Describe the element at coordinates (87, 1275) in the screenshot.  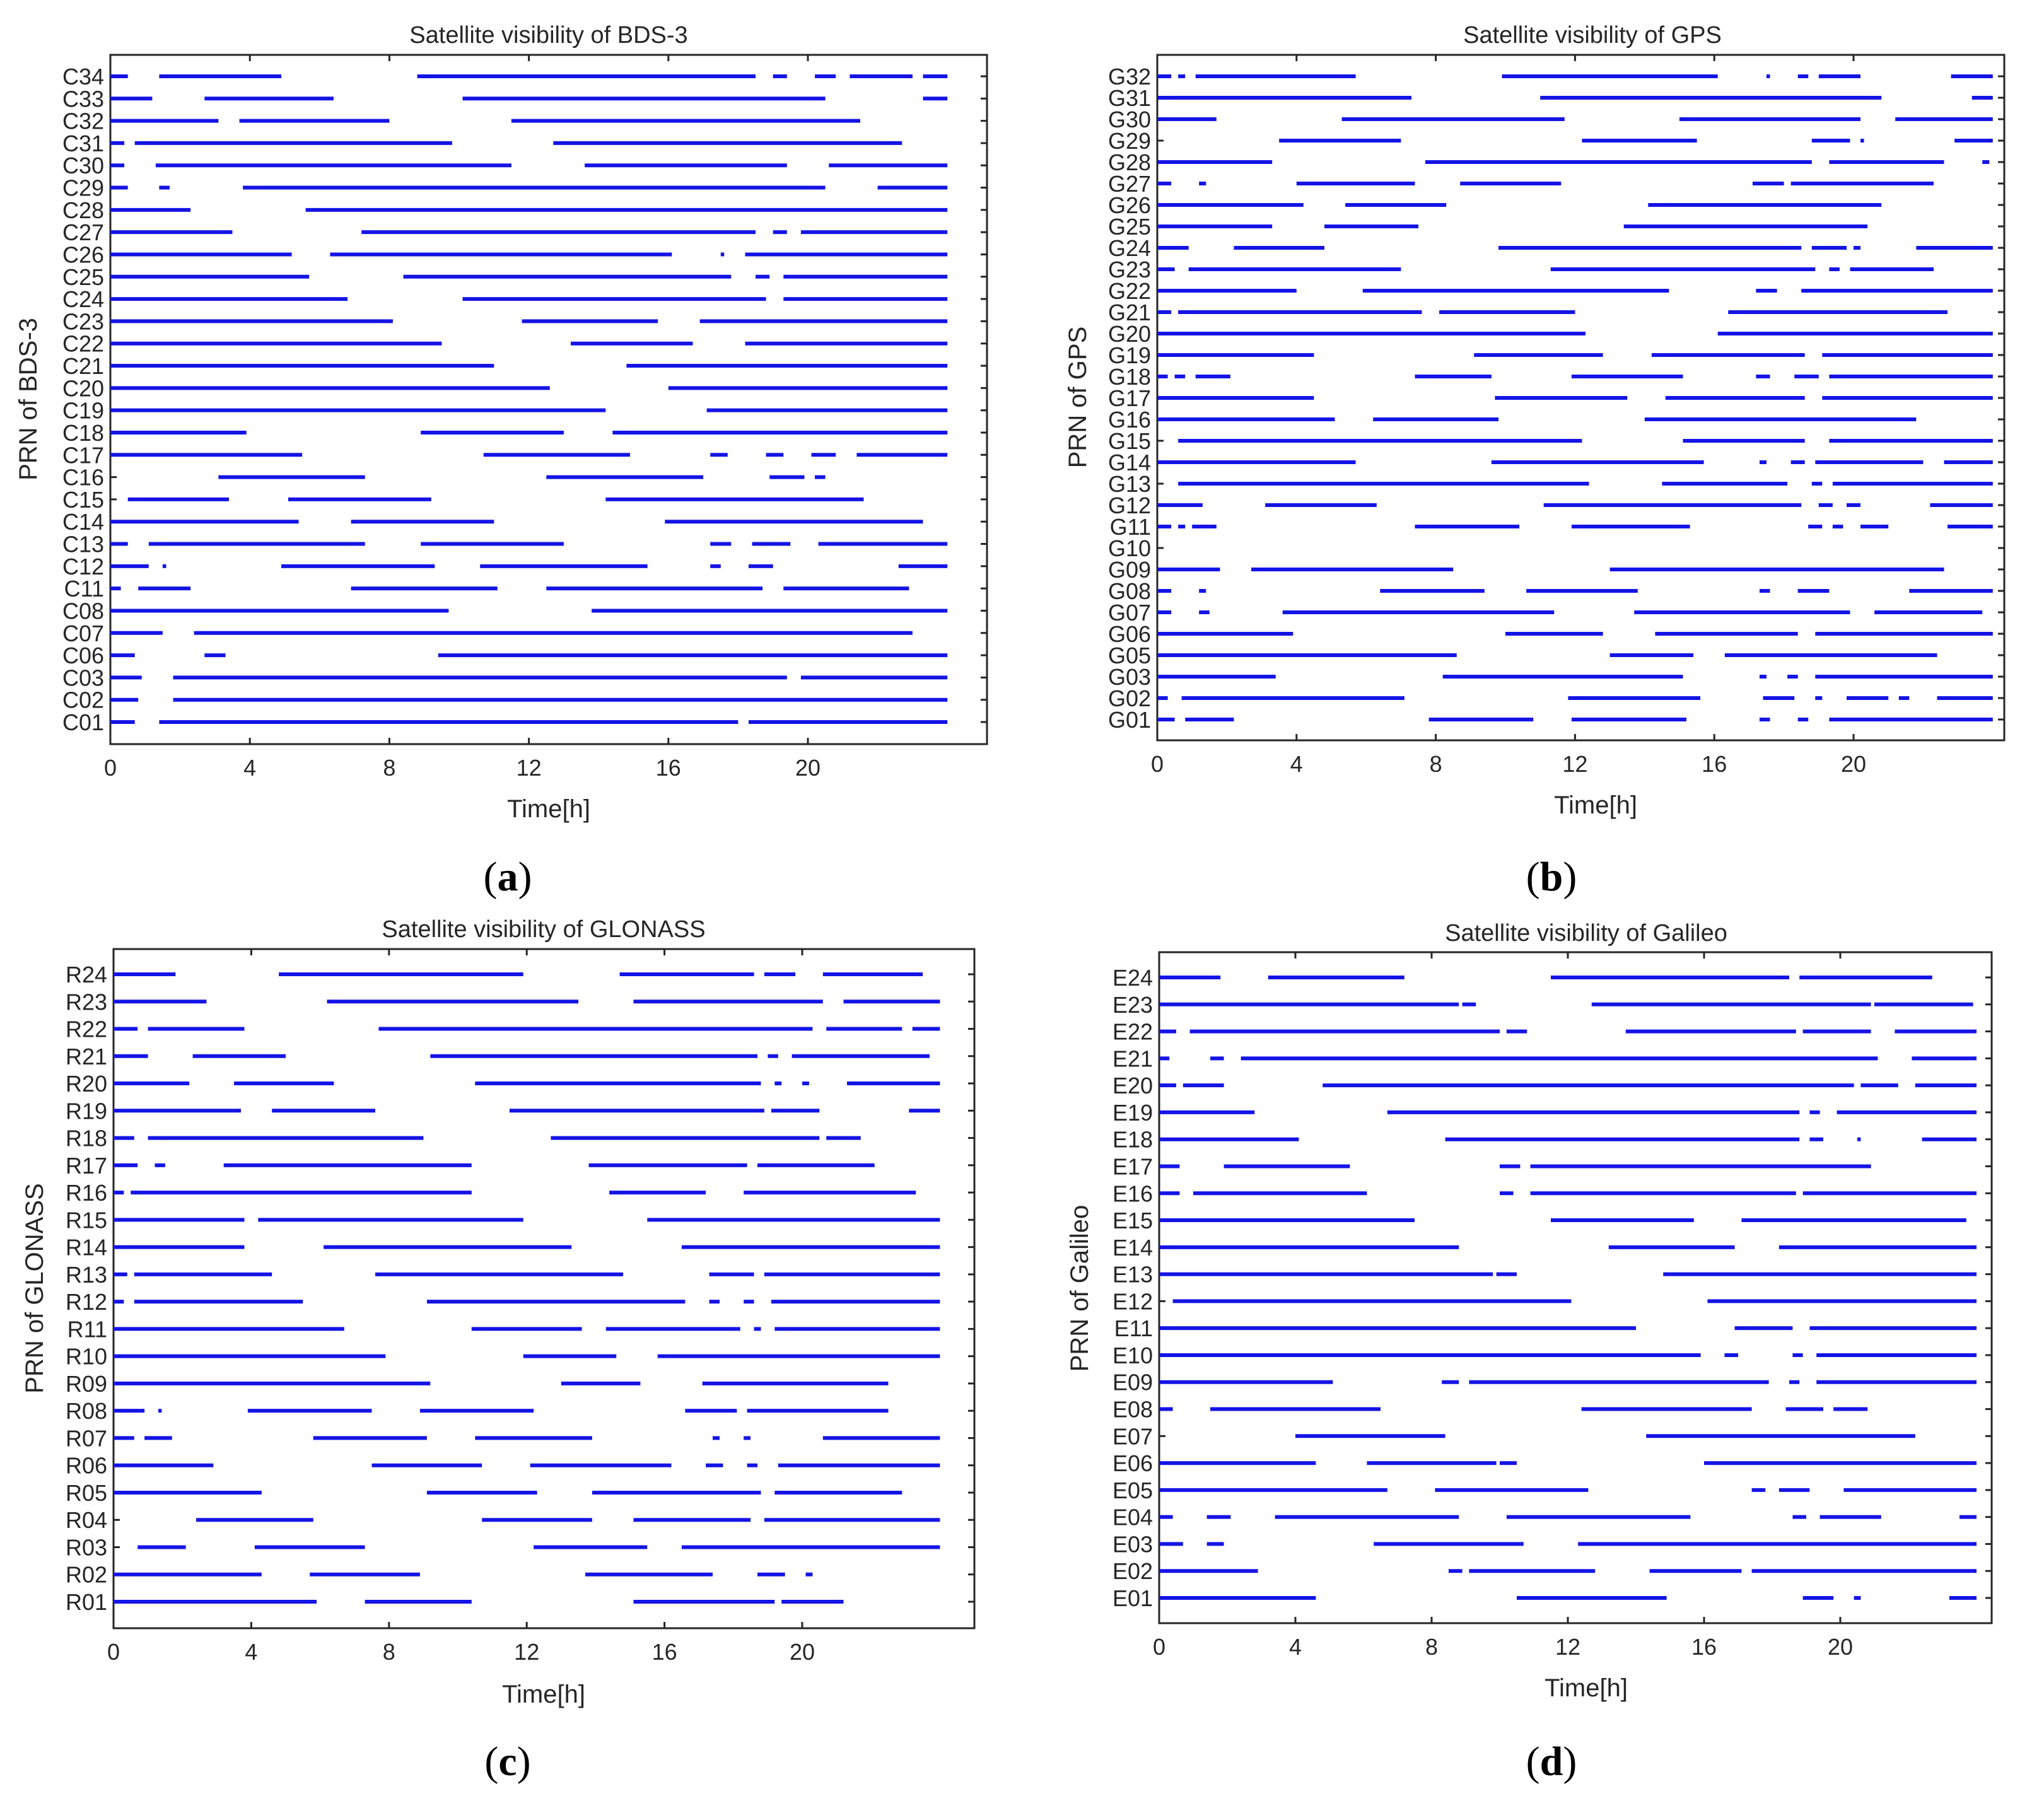
I see `y-tick-label: R13` at that location.